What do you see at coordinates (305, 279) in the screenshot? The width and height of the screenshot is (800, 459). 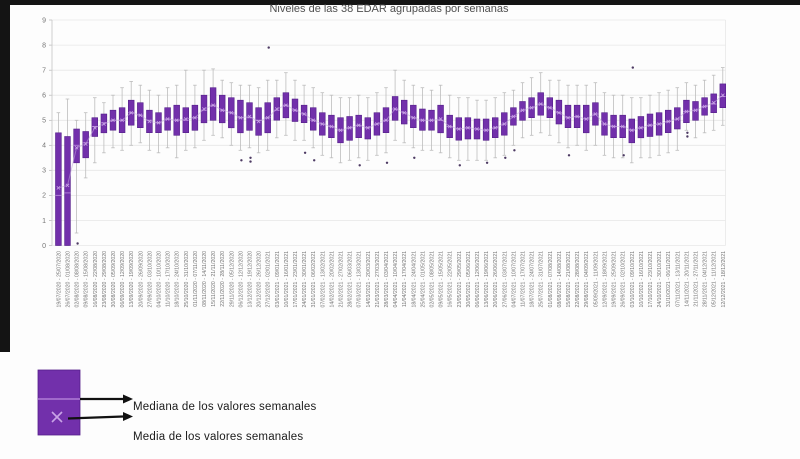 I see `x-tick-label: 24/01/2021 - 30/01/2021` at bounding box center [305, 279].